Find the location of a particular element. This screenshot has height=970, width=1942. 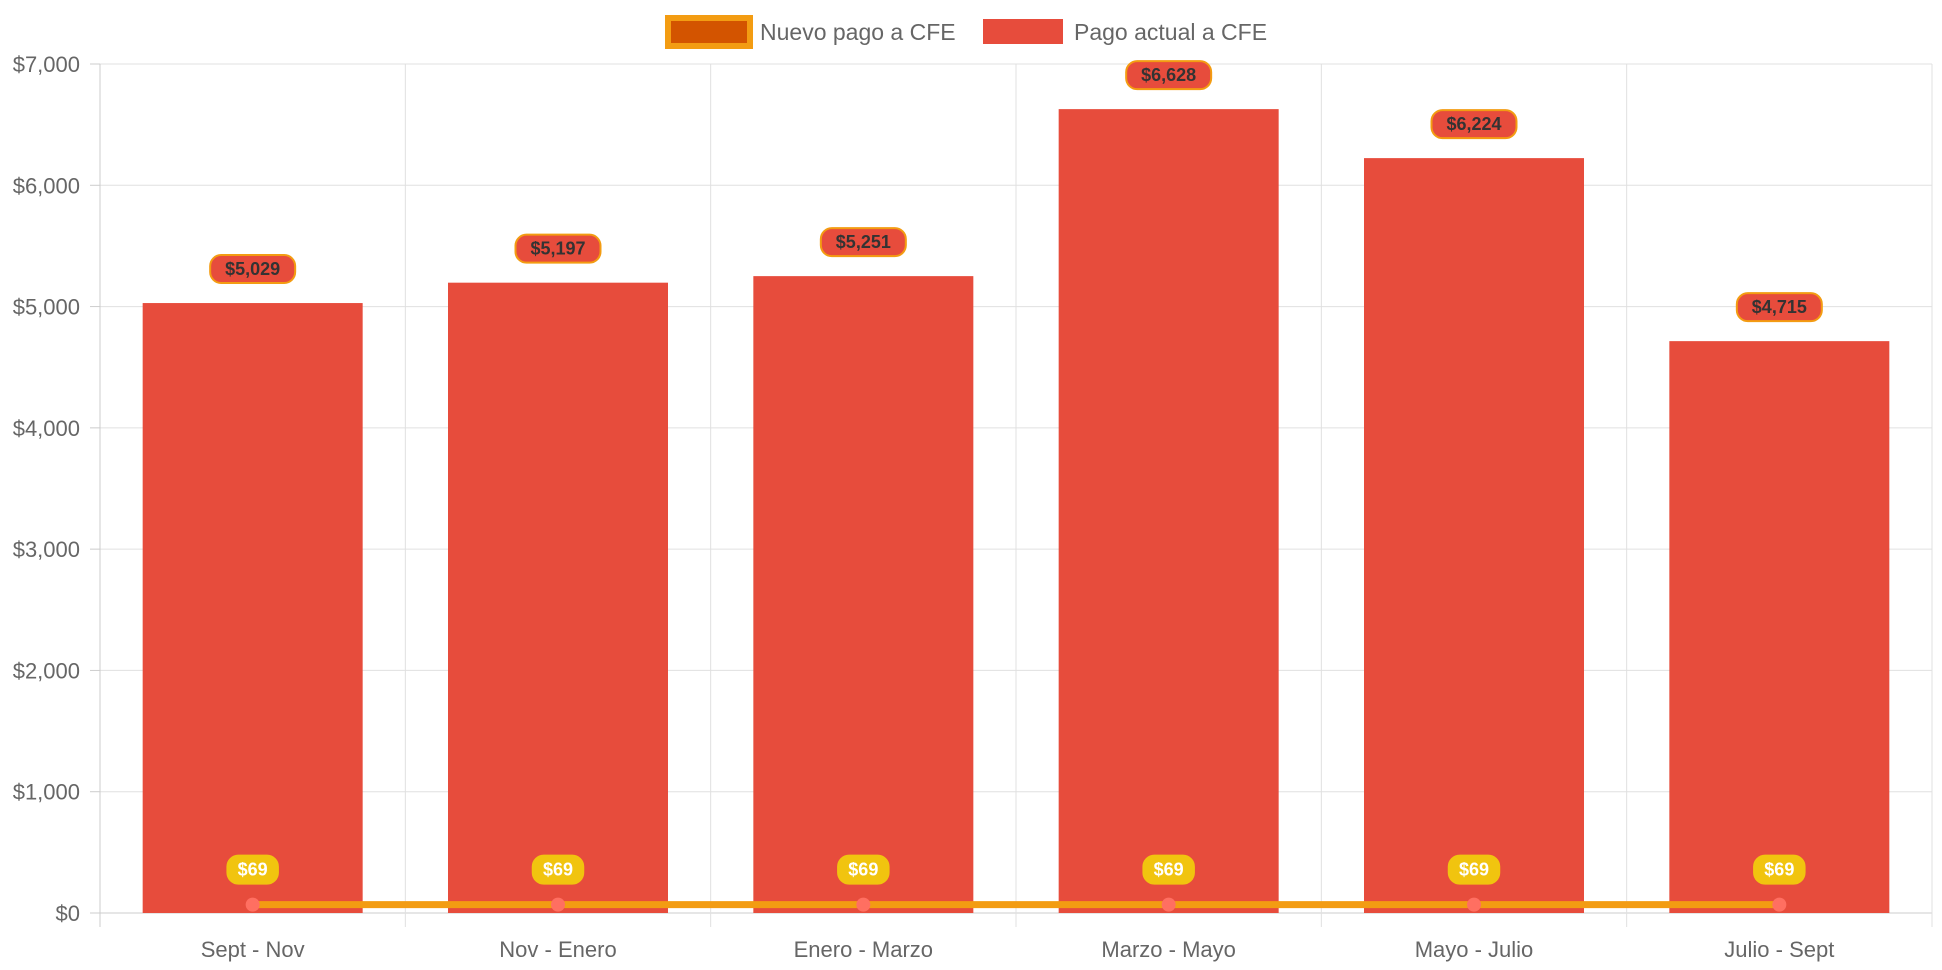

bar-value-label: $6,224 is located at coordinates (1473, 124).